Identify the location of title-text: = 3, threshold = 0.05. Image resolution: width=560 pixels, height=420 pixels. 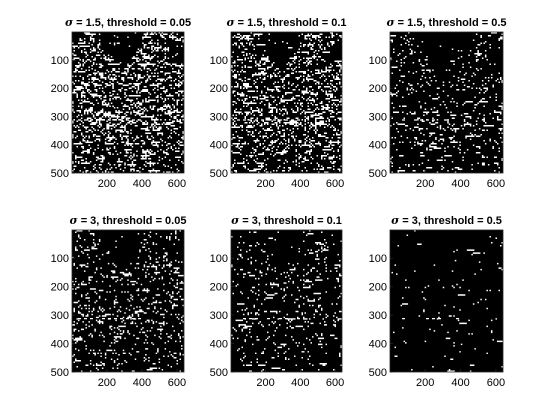
(132, 221).